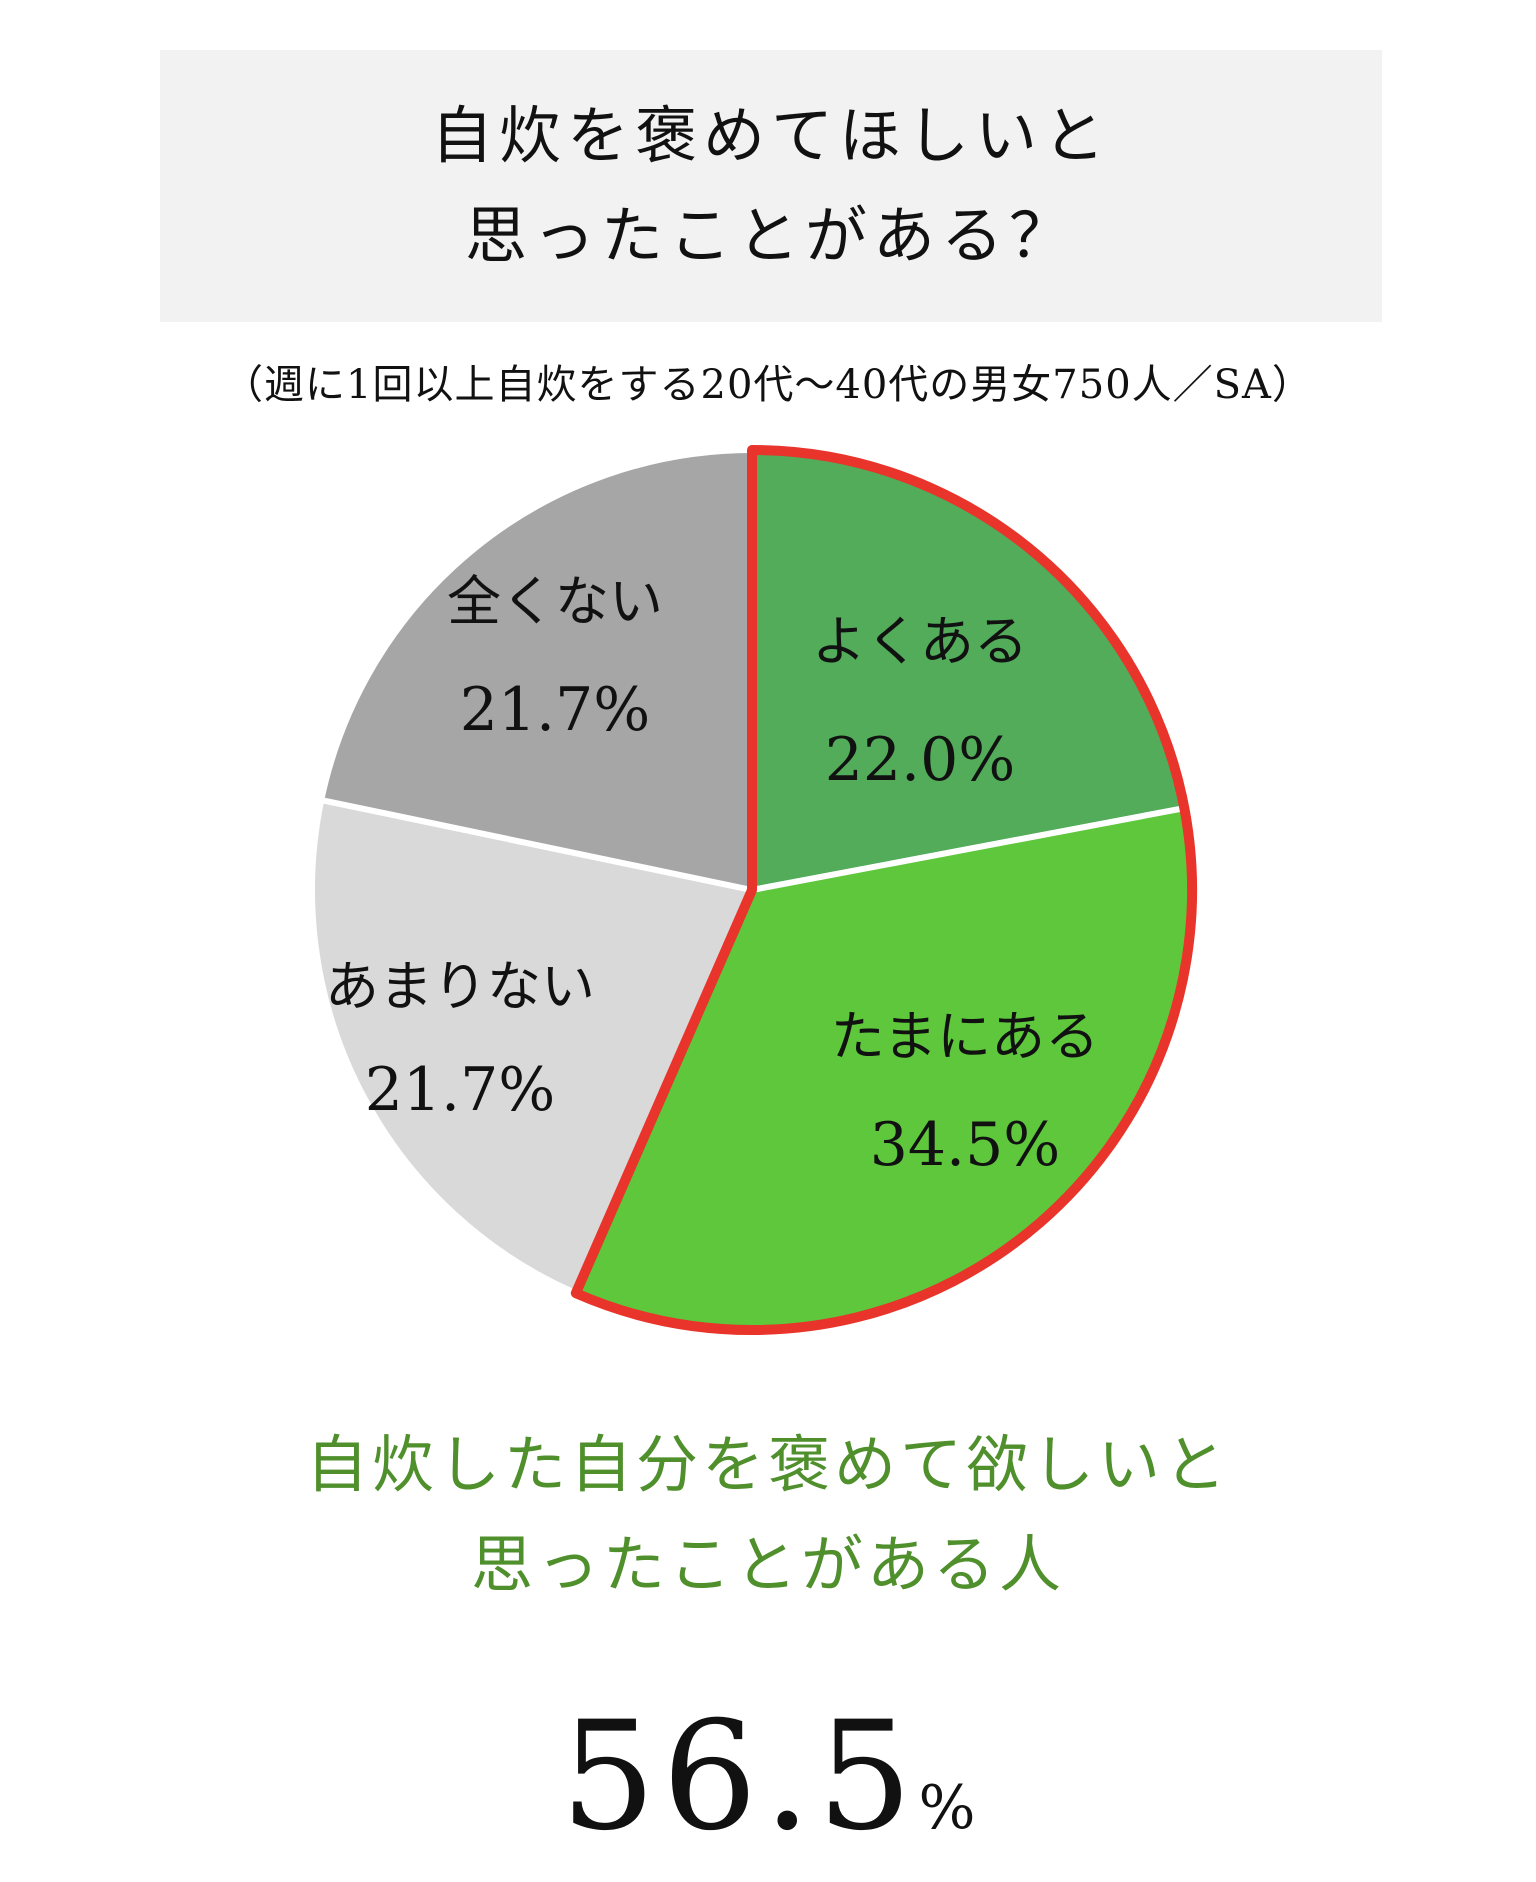 The height and width of the screenshot is (1882, 1536). I want to click on summary-line-1: 自炊した自分を褒めて欲しいと, so click(767, 1464).